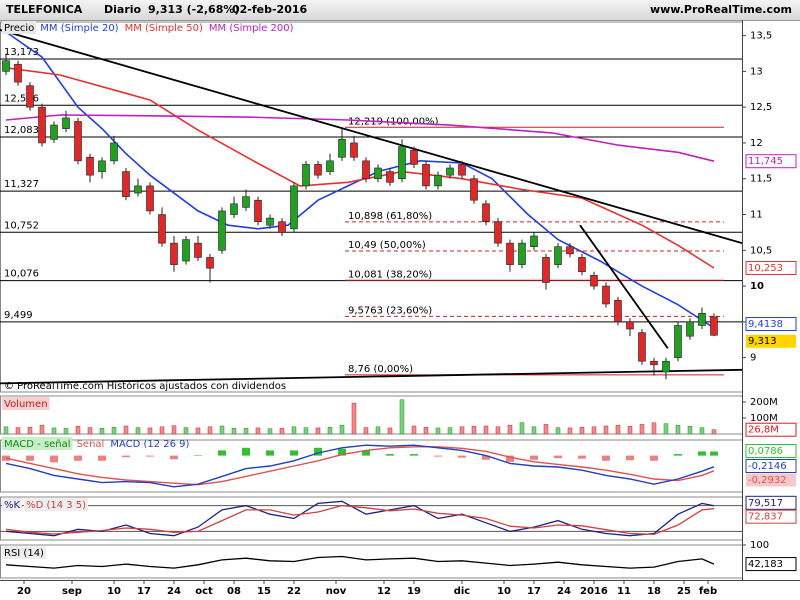 The image size is (800, 600). Describe the element at coordinates (534, 591) in the screenshot. I see `x-tick-label: 17` at that location.